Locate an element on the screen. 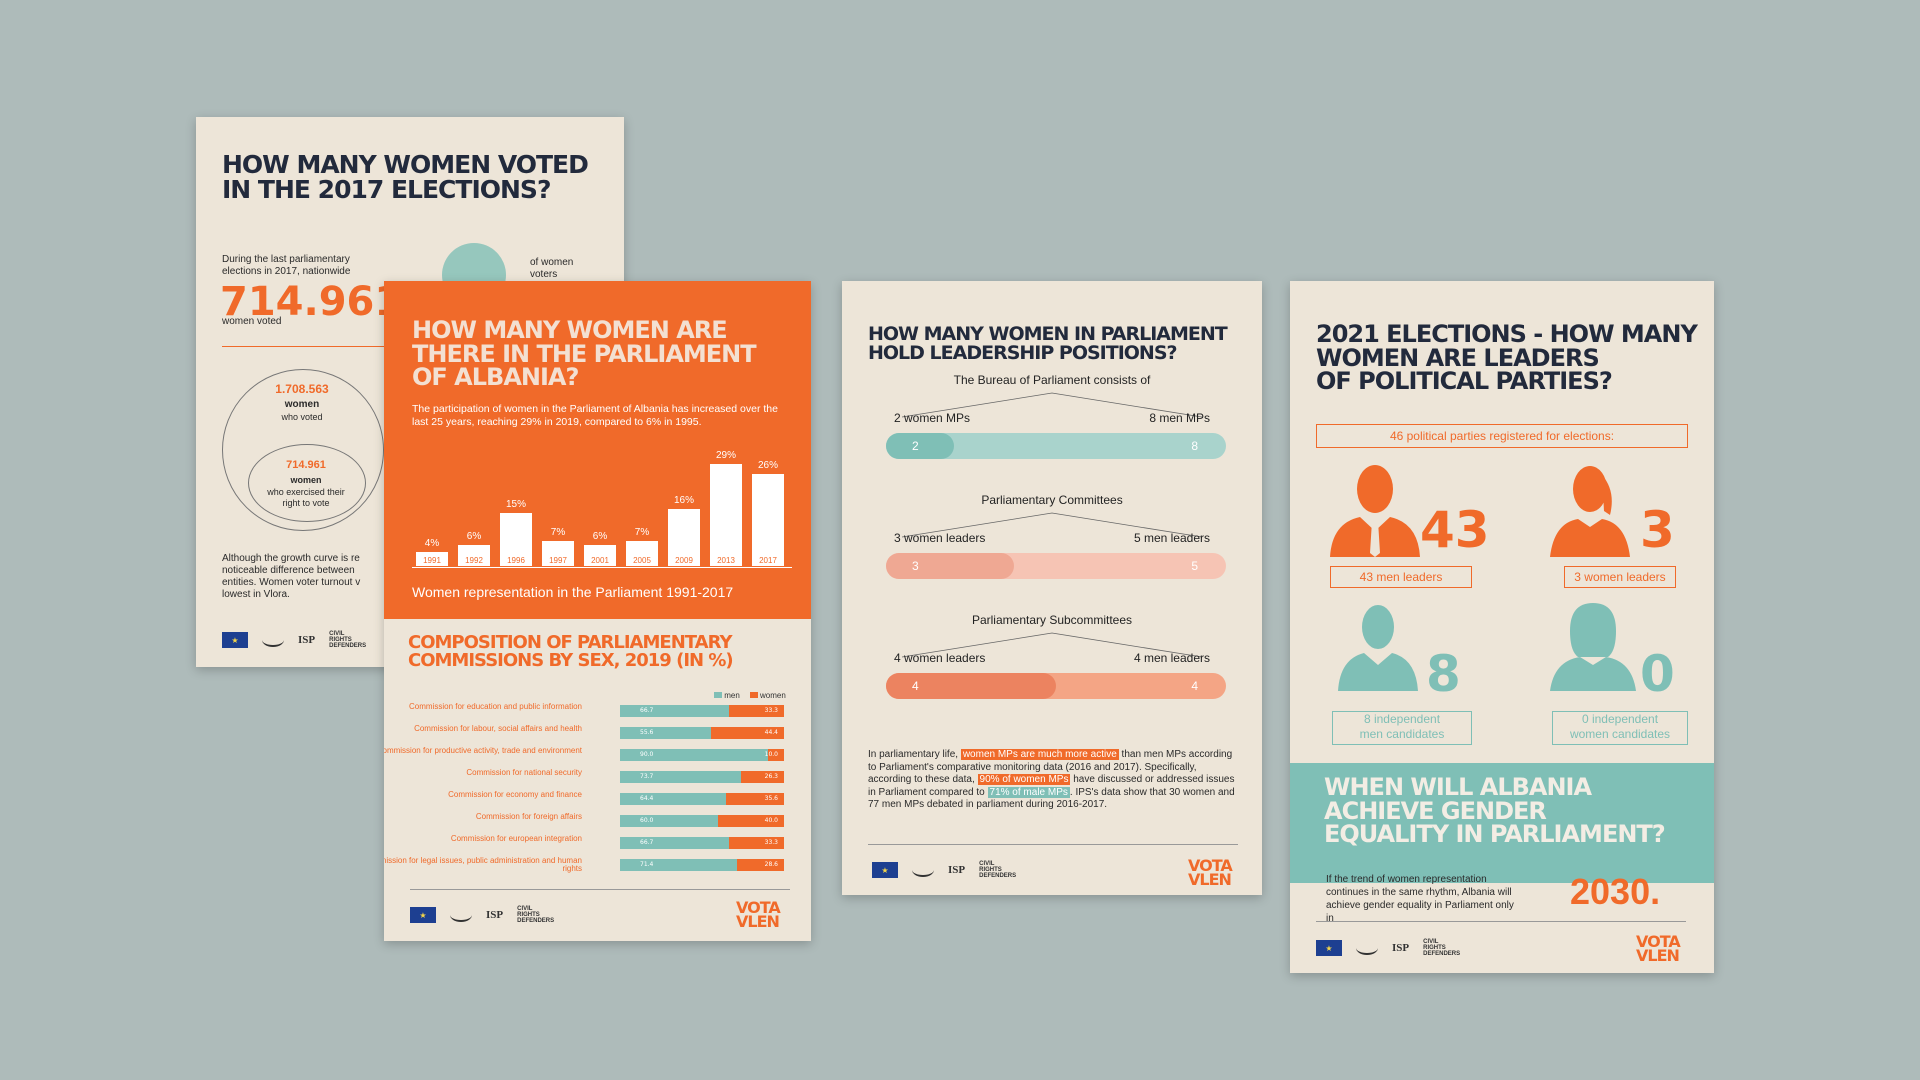 The image size is (1920, 1080). inner-sub: who exercised their right to vote is located at coordinates (306, 497).